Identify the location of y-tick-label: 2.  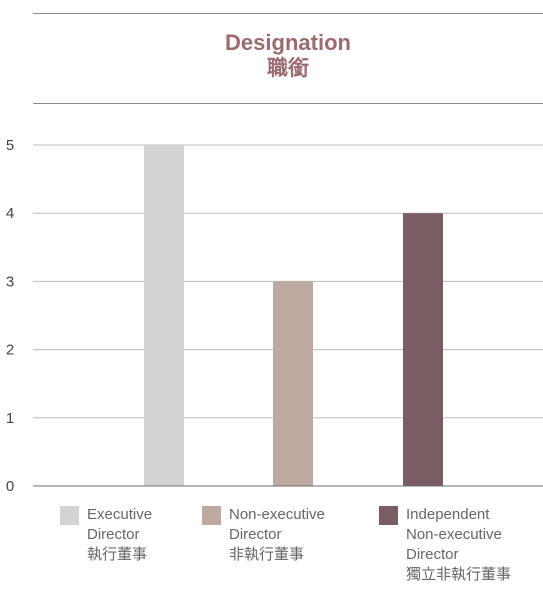
(10, 350).